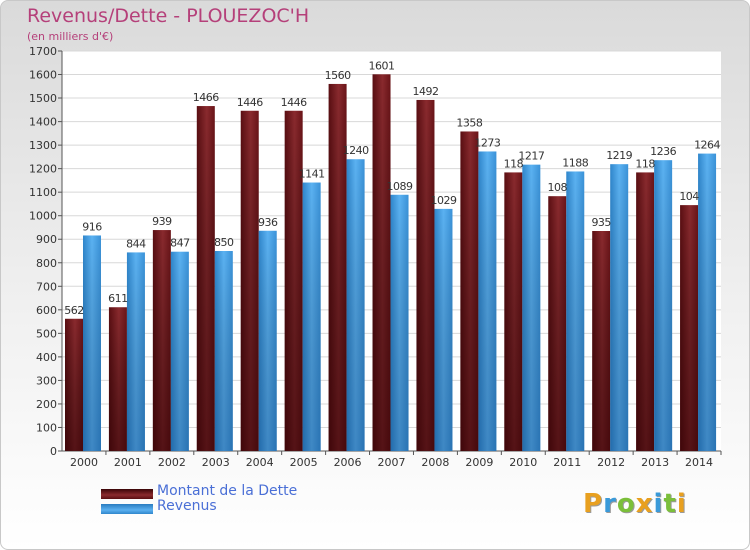 The width and height of the screenshot is (750, 550). What do you see at coordinates (206, 97) in the screenshot?
I see `data-label: 1466` at bounding box center [206, 97].